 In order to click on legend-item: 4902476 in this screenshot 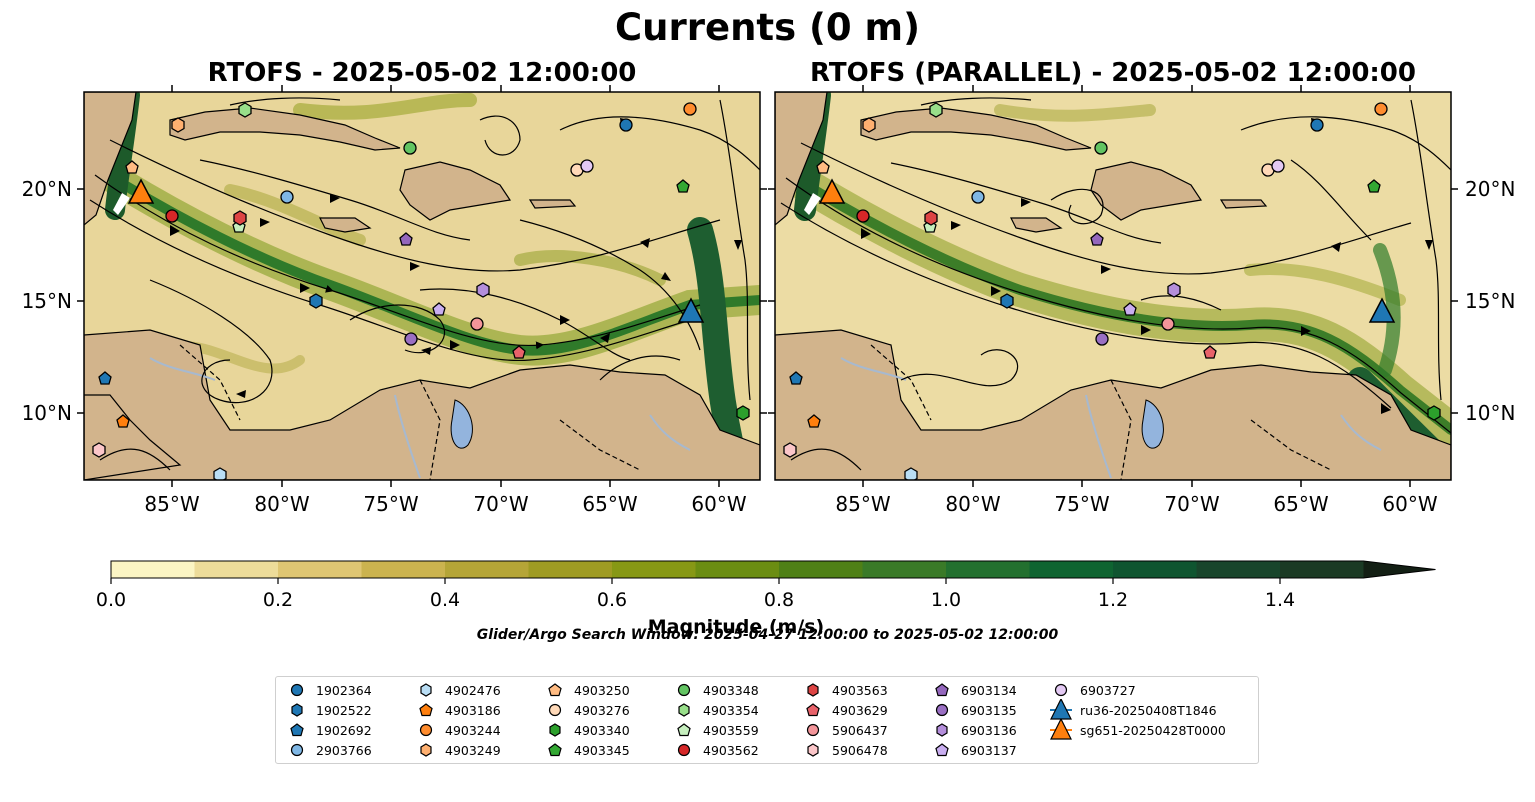, I will do `click(458, 690)`.